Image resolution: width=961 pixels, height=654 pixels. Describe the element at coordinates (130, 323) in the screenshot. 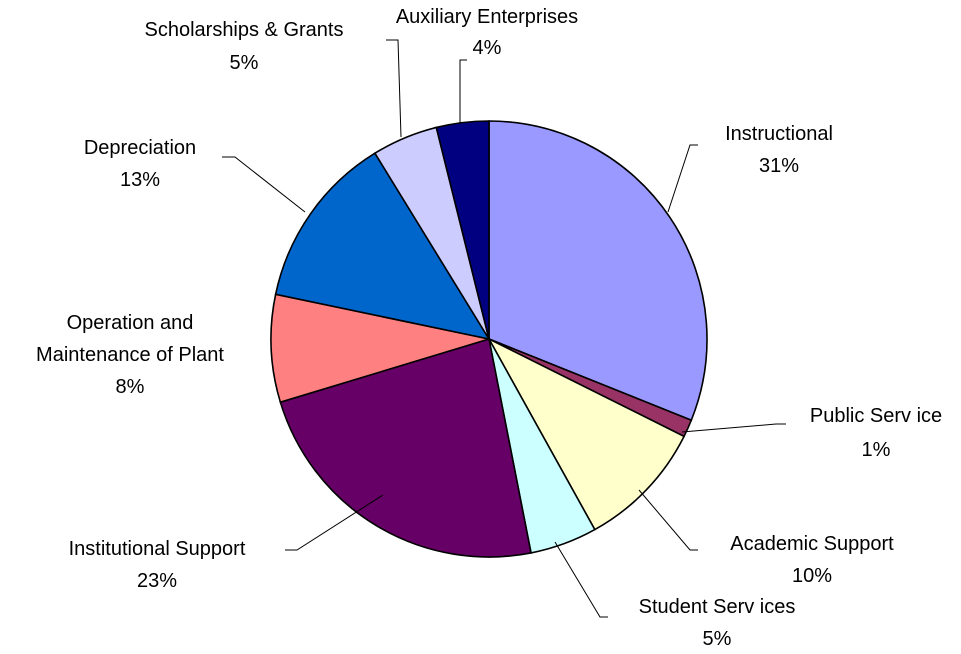

I see `slice-label-operation-and-maintenance-of-plant: Operation and` at that location.